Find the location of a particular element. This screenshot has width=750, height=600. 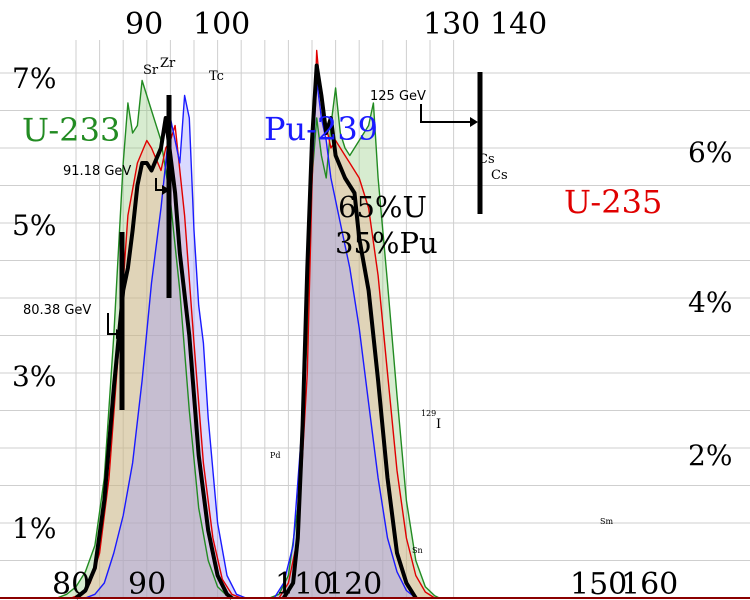

x-tick-label: 80 is located at coordinates (71, 583).